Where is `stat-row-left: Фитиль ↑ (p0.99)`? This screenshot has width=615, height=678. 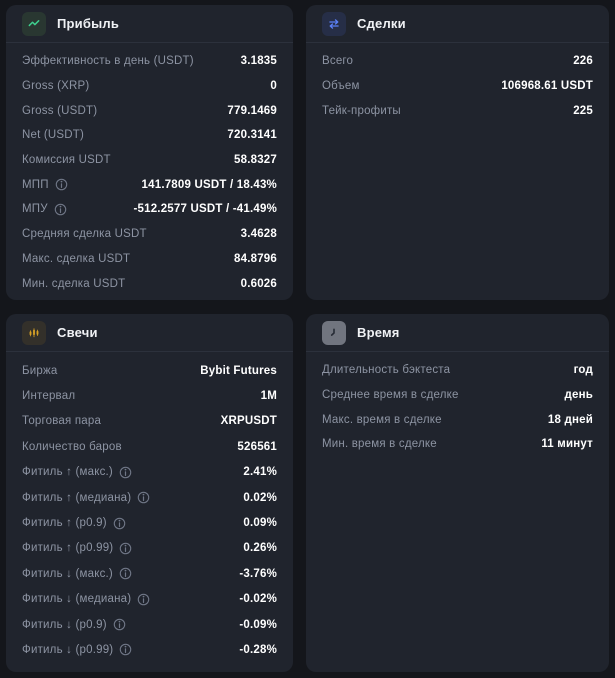 stat-row-left: Фитиль ↑ (p0.99) is located at coordinates (77, 548).